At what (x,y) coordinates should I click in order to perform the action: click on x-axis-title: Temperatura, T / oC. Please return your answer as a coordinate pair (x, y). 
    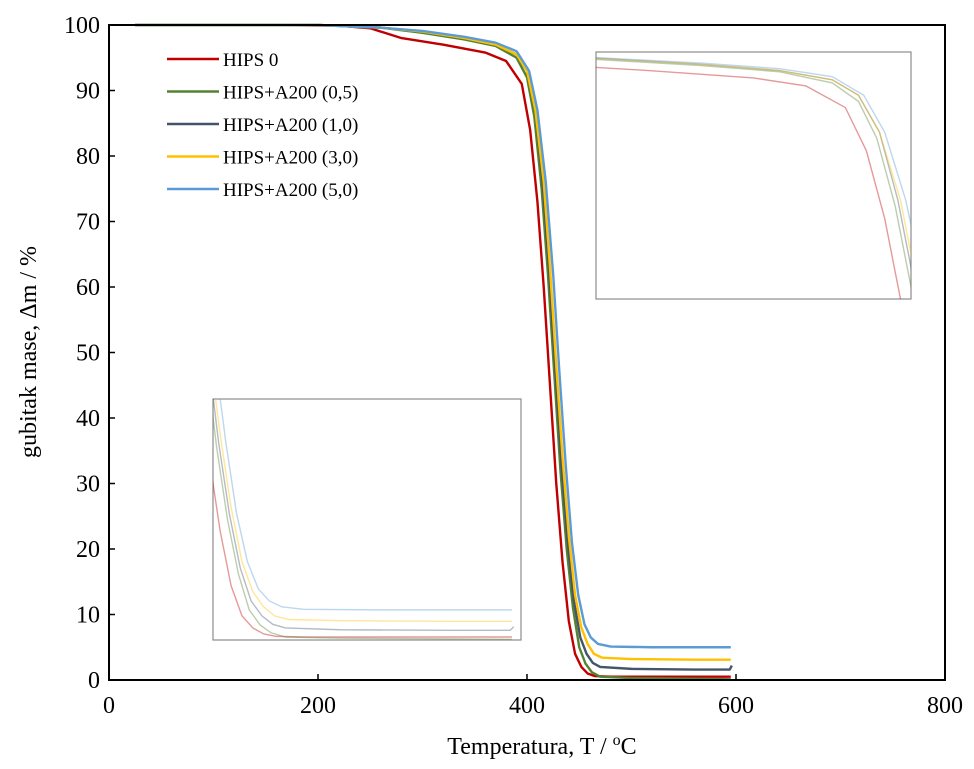
    Looking at the image, I should click on (541, 746).